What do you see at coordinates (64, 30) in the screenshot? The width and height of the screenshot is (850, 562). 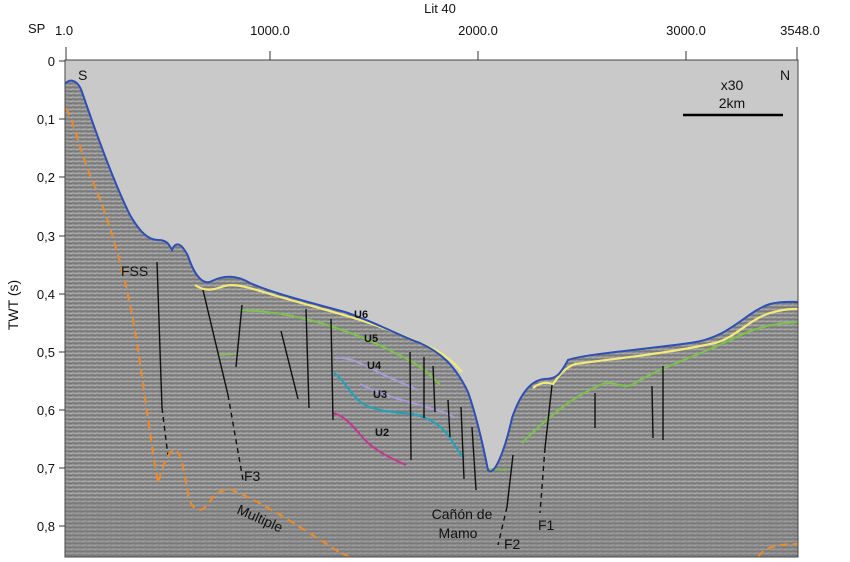 I see `sp-tick-label: 1.0` at bounding box center [64, 30].